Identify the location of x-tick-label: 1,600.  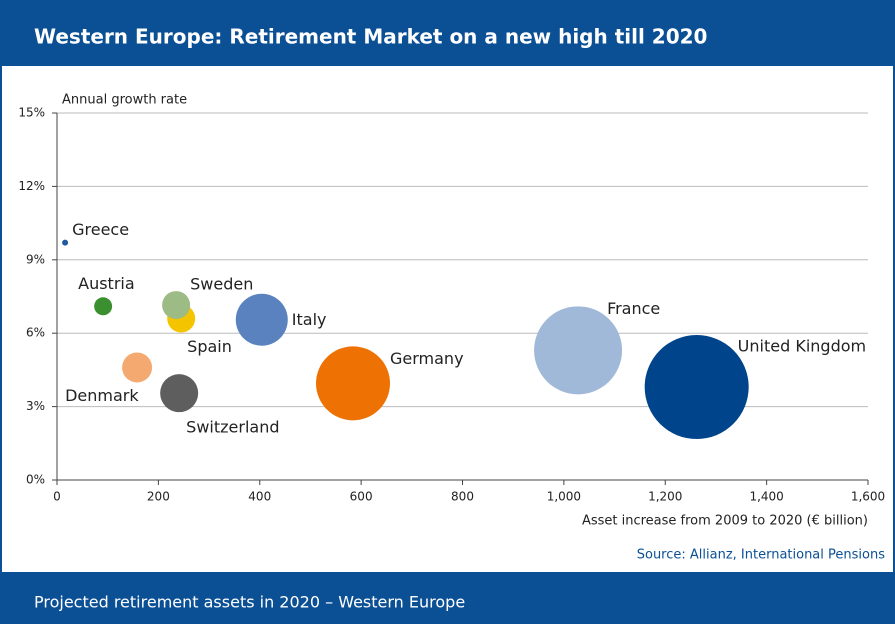
(868, 497).